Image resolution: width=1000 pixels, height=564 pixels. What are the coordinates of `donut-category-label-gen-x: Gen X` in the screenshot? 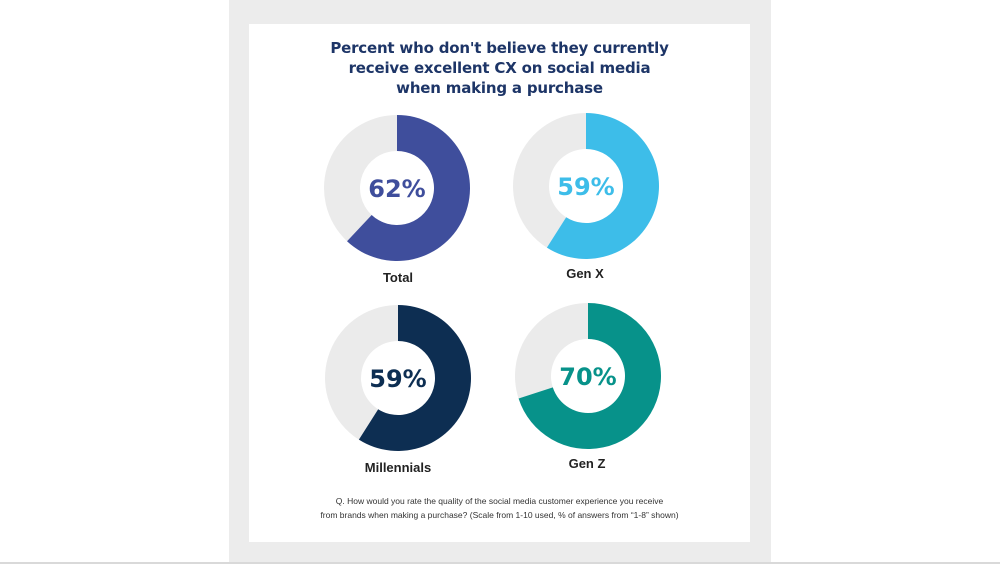 It's located at (585, 273).